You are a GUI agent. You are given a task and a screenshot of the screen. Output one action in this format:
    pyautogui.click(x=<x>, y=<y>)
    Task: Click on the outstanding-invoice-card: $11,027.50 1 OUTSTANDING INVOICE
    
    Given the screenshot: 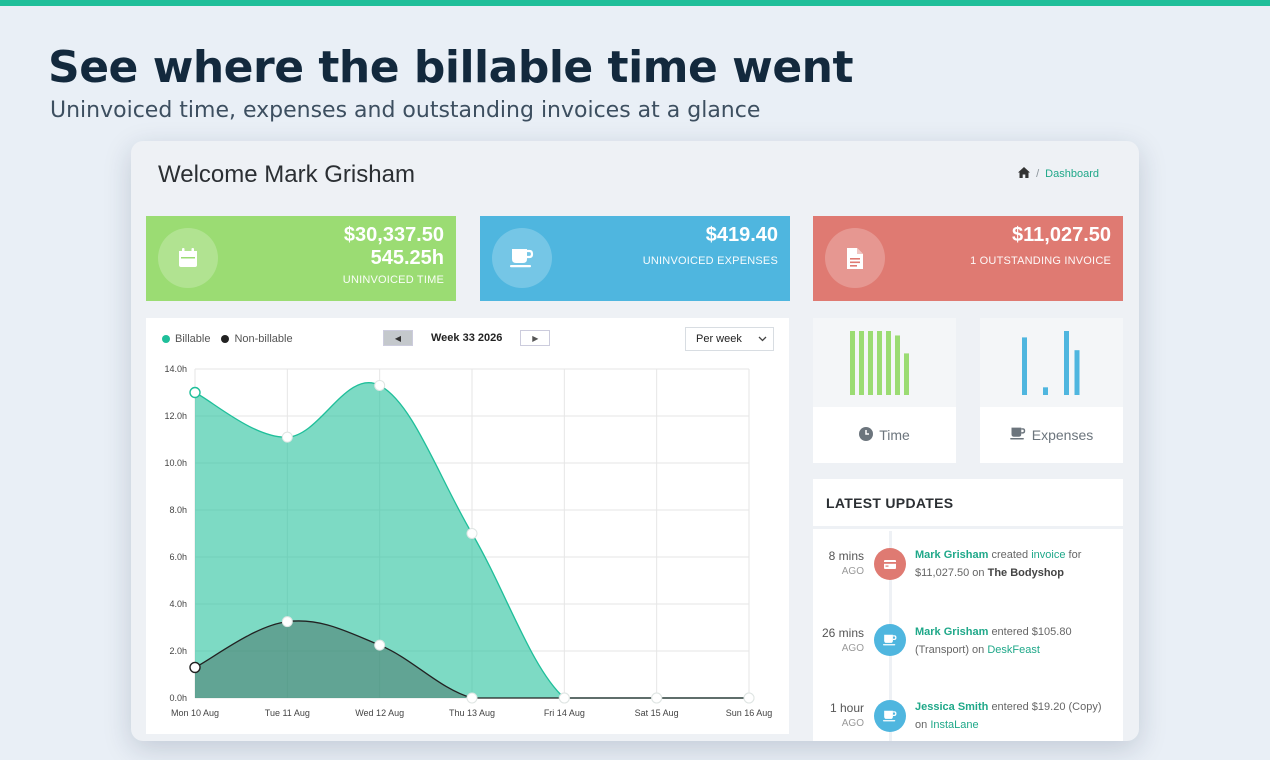 What is the action you would take?
    pyautogui.click(x=968, y=258)
    